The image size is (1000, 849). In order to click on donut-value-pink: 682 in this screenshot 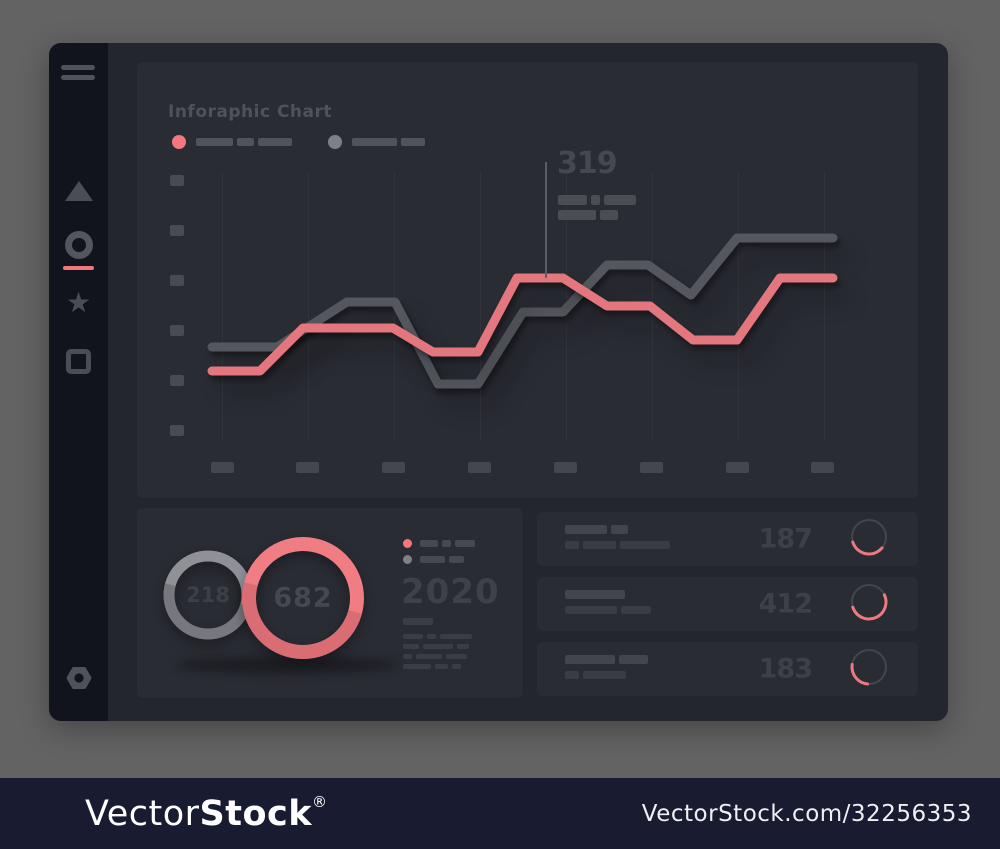, I will do `click(303, 598)`.